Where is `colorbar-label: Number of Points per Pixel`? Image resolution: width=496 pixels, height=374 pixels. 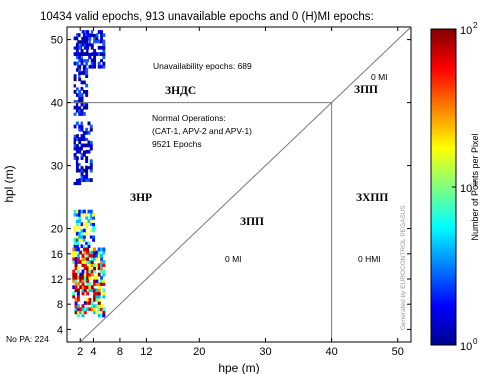
colorbar-label: Number of Points per Pixel is located at coordinates (475, 186).